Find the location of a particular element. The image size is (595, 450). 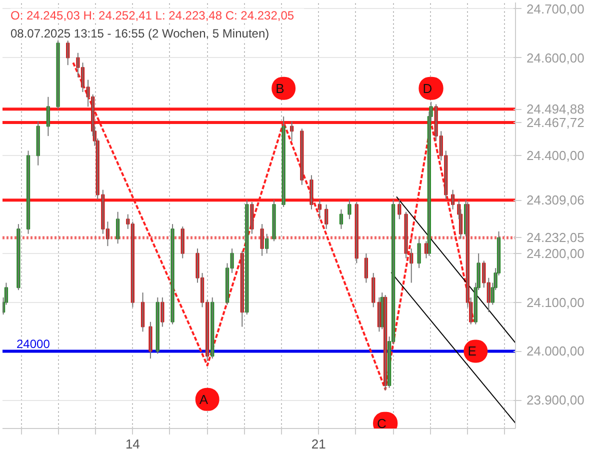

y-tick-label: 24.200,00 is located at coordinates (555, 253).